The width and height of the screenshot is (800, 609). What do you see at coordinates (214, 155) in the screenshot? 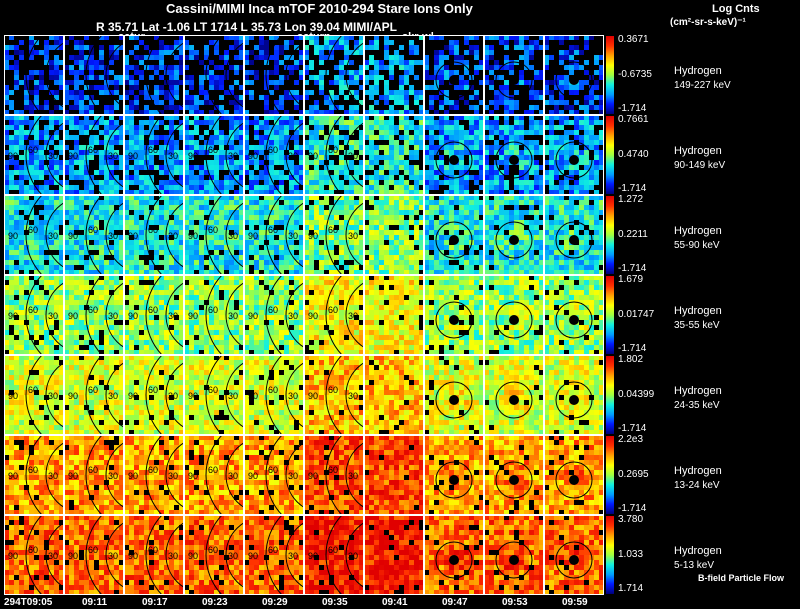
I see `contour-line` at bounding box center [214, 155].